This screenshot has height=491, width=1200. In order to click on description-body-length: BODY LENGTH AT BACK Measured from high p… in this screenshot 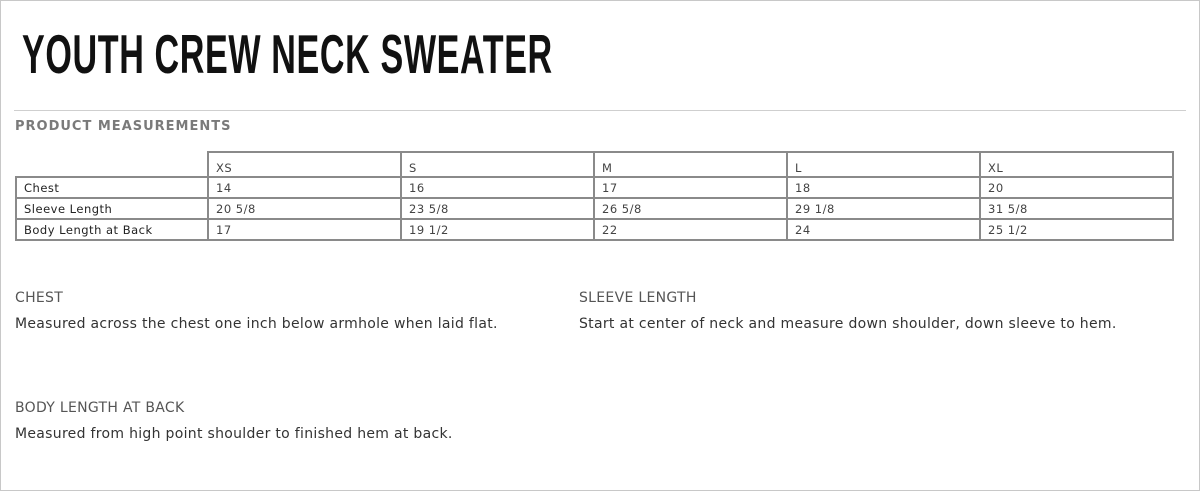, I will do `click(285, 421)`.